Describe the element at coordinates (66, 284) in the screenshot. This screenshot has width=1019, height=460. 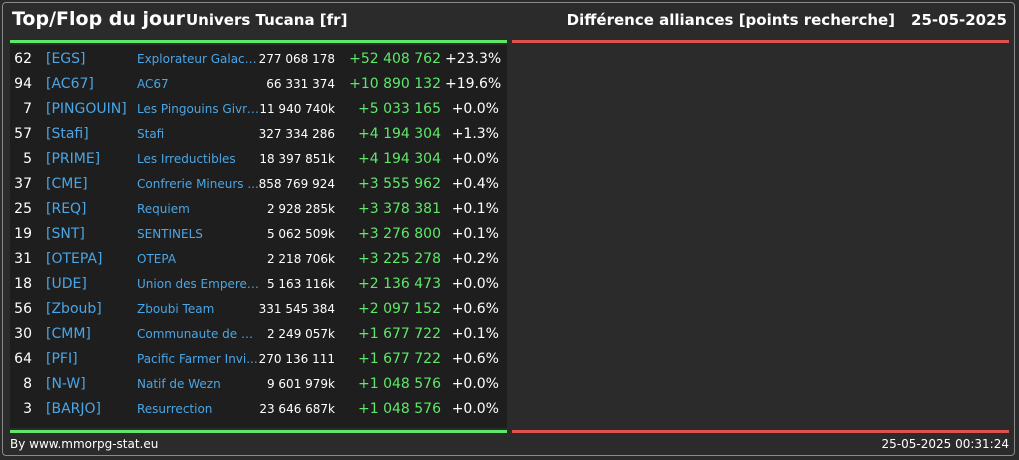
I see `alliance-tag-link: [UDE]` at that location.